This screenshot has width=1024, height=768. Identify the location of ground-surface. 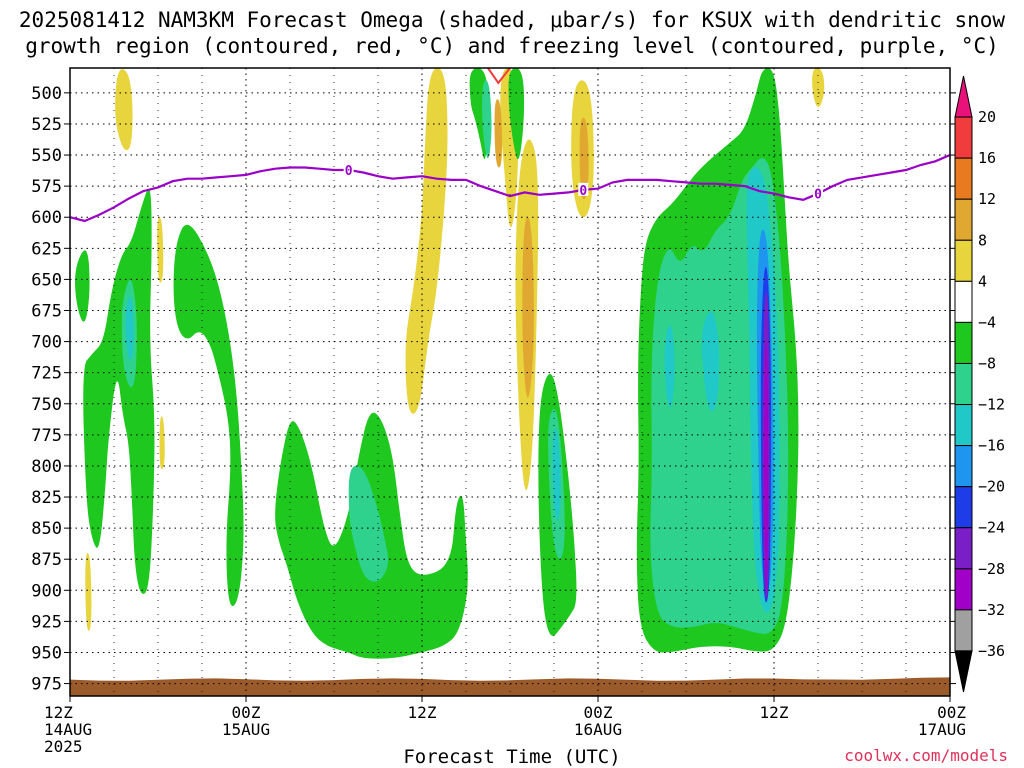
(510, 686).